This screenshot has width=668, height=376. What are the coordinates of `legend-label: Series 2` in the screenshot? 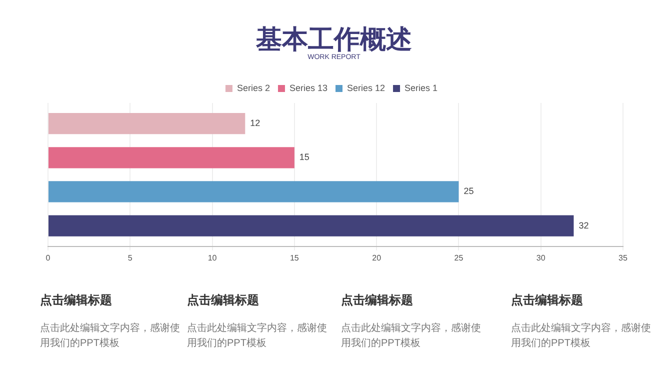 It's located at (253, 87).